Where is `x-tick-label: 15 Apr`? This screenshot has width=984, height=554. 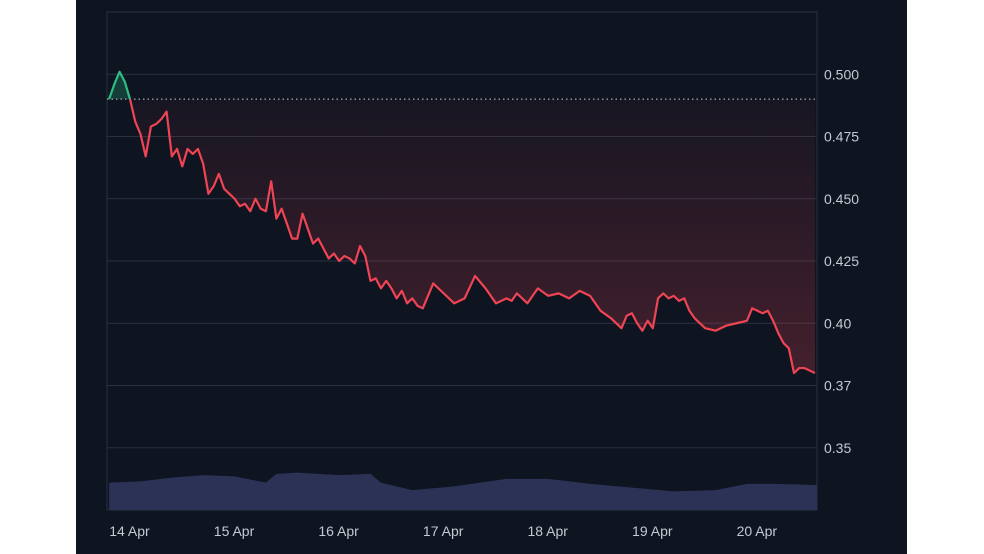 x-tick-label: 15 Apr is located at coordinates (234, 531).